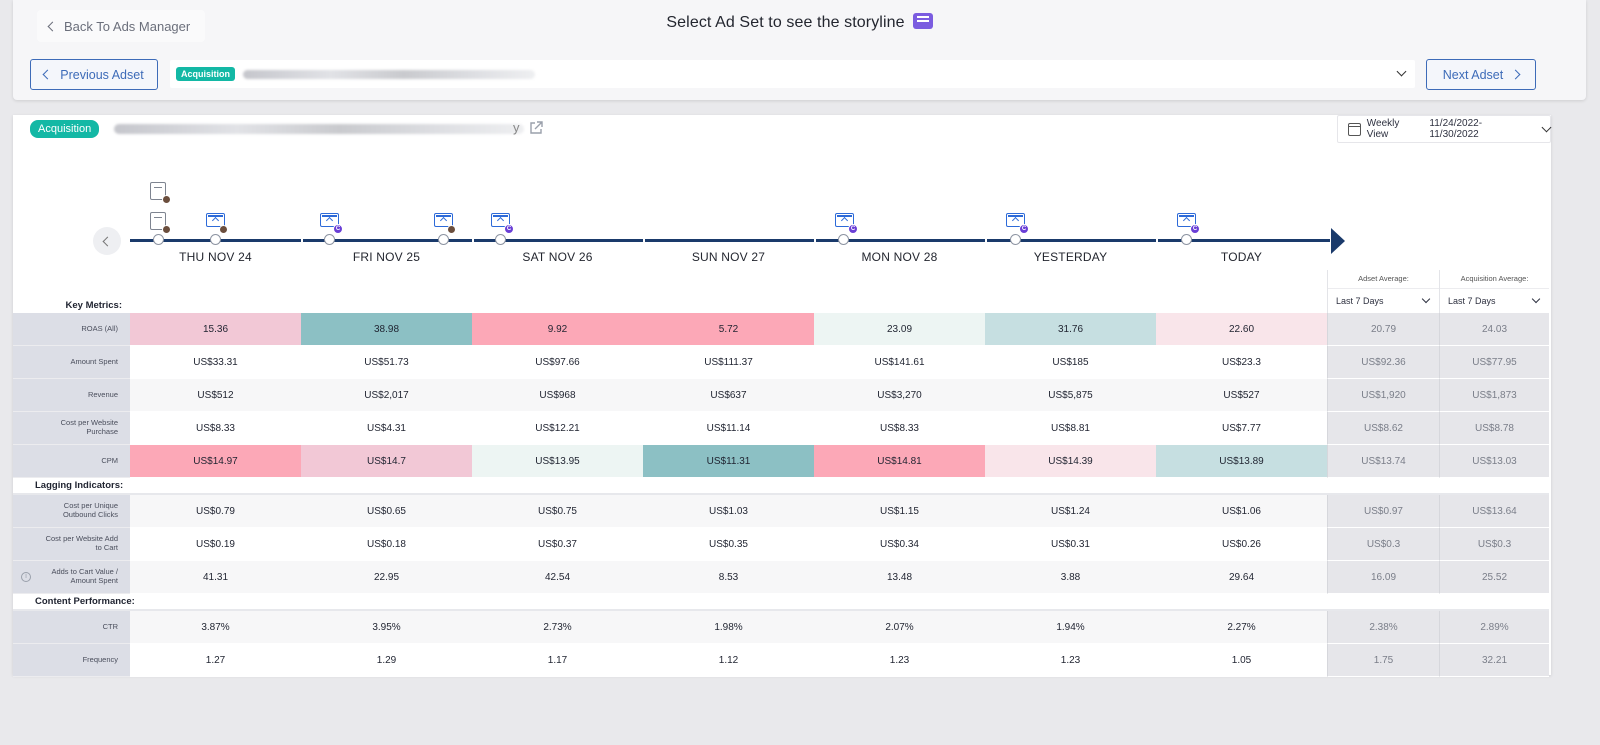 The height and width of the screenshot is (745, 1600). I want to click on metric-cell: US$0.18, so click(386, 544).